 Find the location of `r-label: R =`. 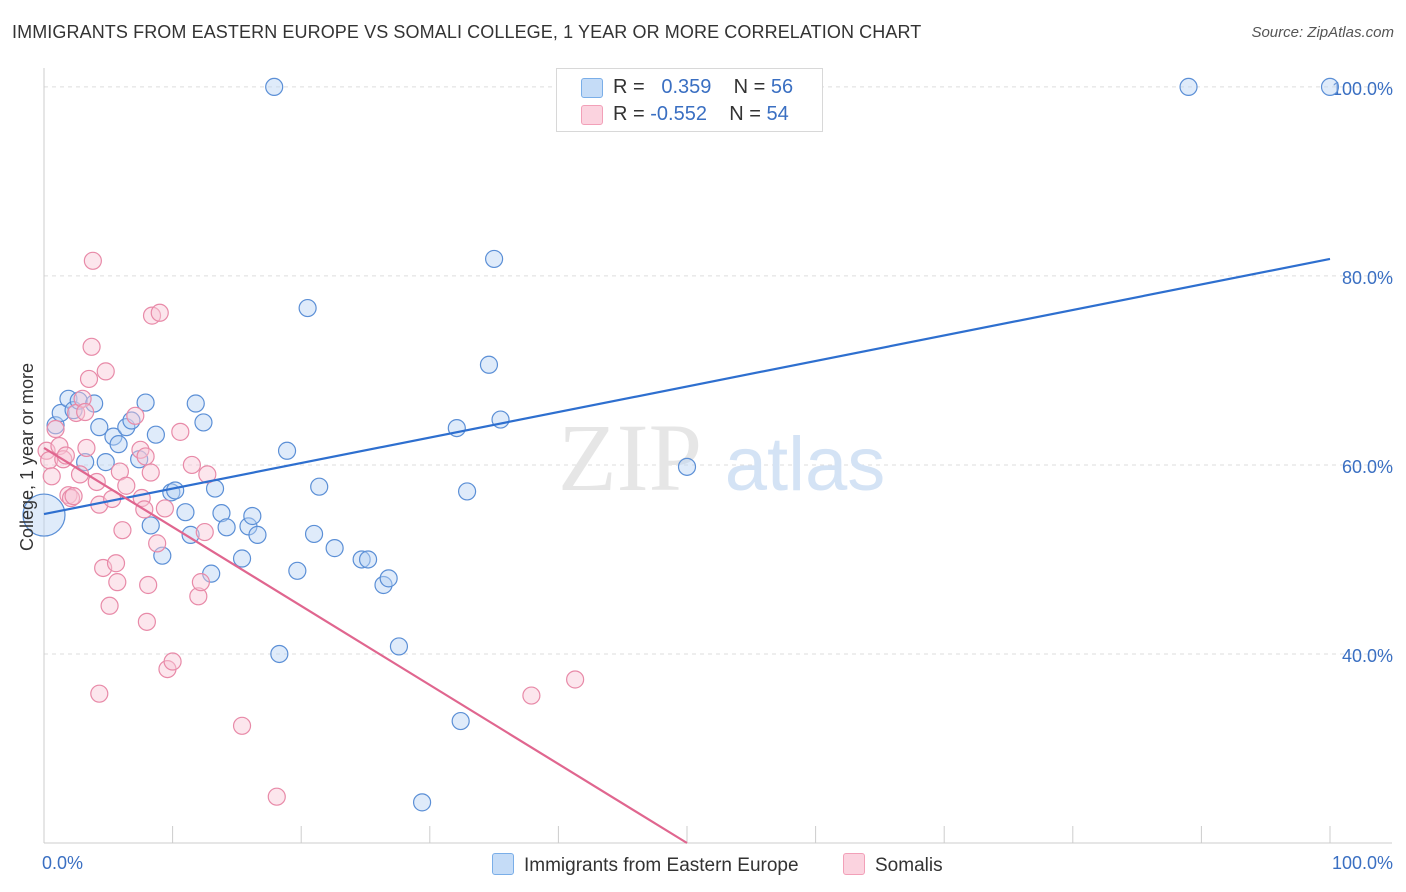

r-label: R = is located at coordinates (629, 114).